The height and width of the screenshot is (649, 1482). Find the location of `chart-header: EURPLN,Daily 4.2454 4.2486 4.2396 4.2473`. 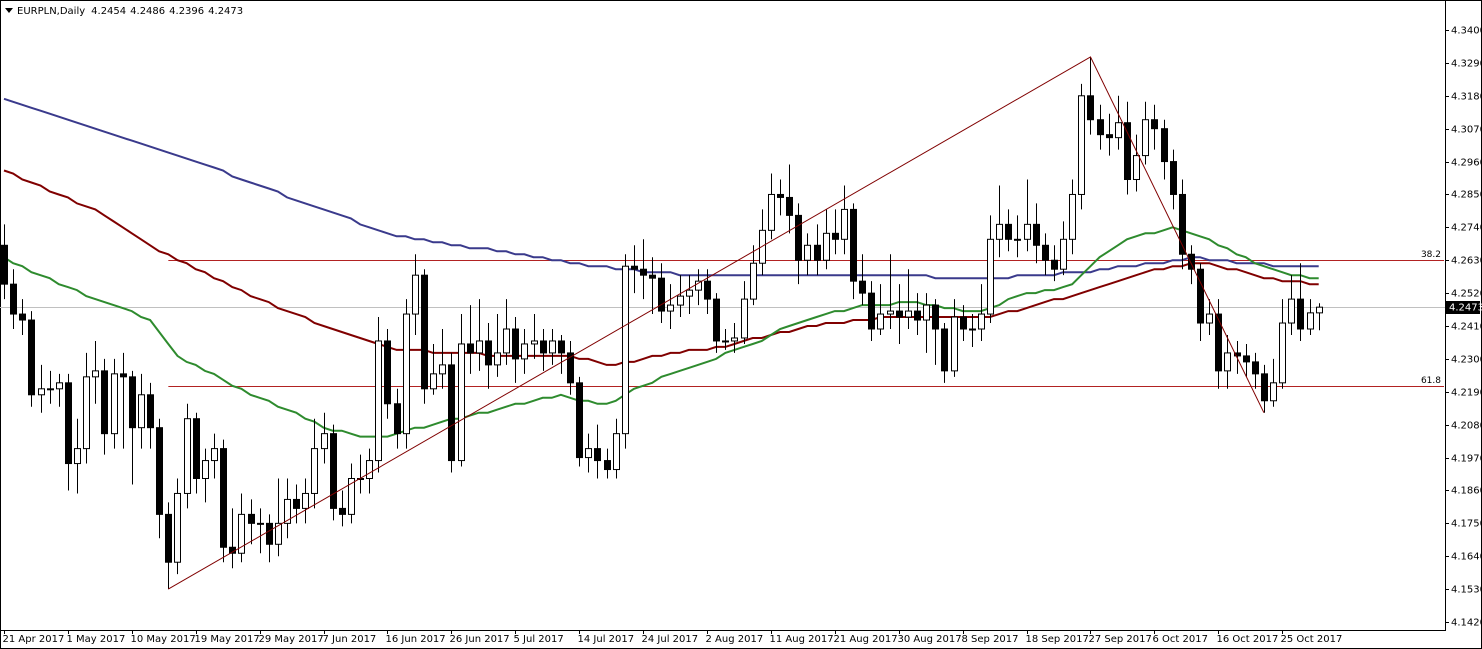

chart-header: EURPLN,Daily 4.2454 4.2486 4.2396 4.2473 is located at coordinates (130, 11).